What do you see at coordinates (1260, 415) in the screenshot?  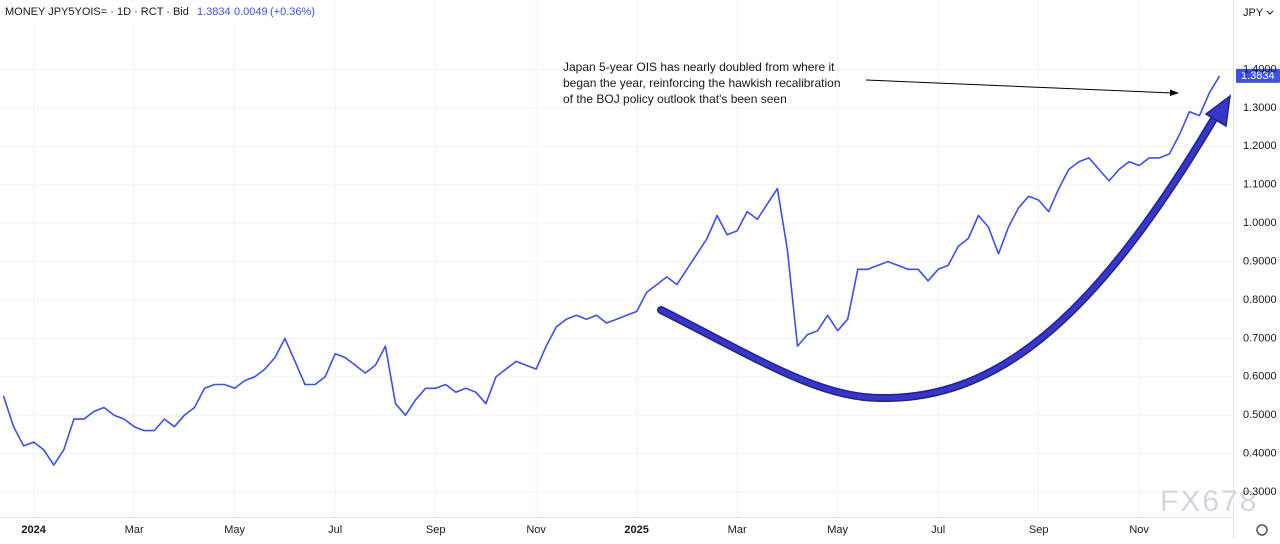 I see `y-tick-label: 0.5000` at bounding box center [1260, 415].